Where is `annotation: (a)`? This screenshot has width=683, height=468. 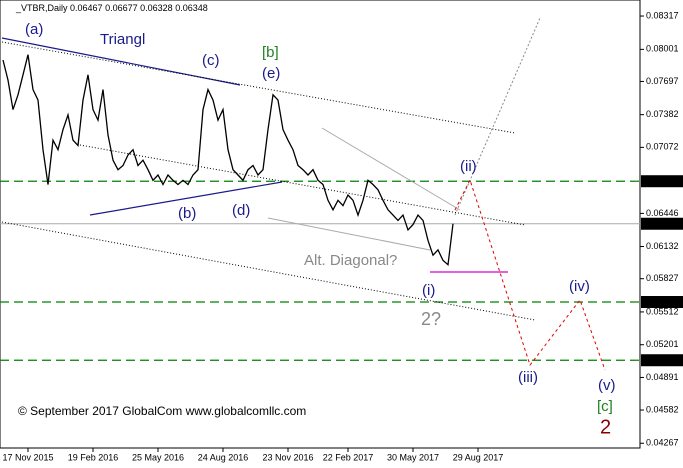 annotation: (a) is located at coordinates (34, 29).